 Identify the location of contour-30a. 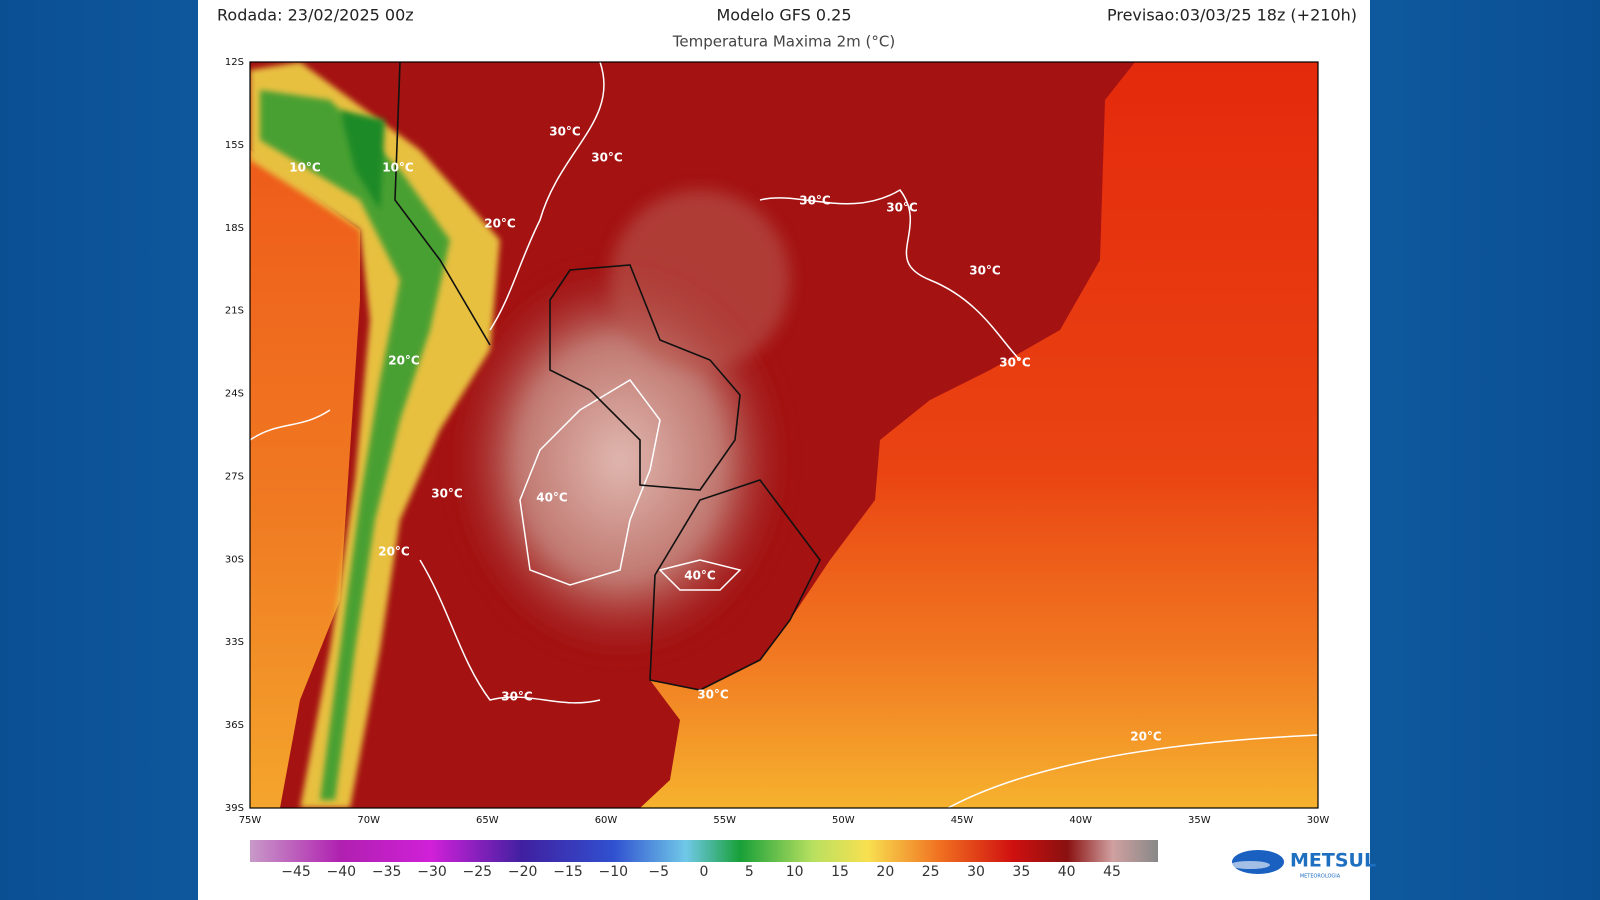
(547, 196).